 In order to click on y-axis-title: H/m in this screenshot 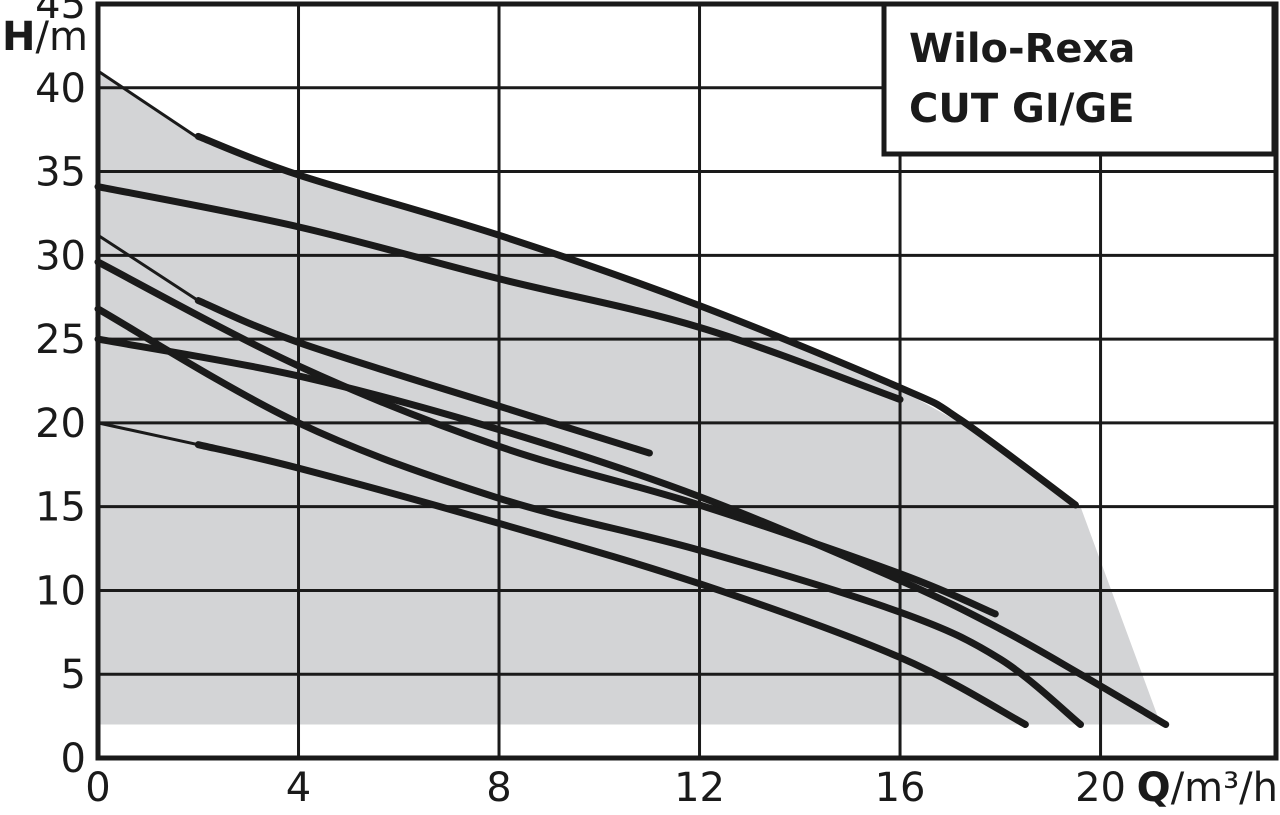, I will do `click(45, 37)`.